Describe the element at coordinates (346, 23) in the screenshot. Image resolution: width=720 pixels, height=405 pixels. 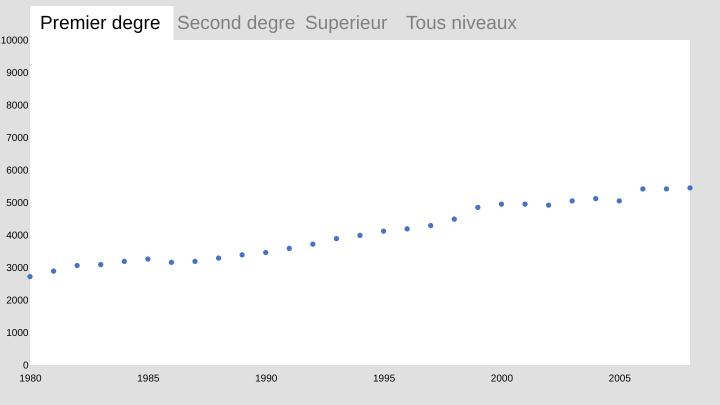
I see `text: Superieur` at that location.